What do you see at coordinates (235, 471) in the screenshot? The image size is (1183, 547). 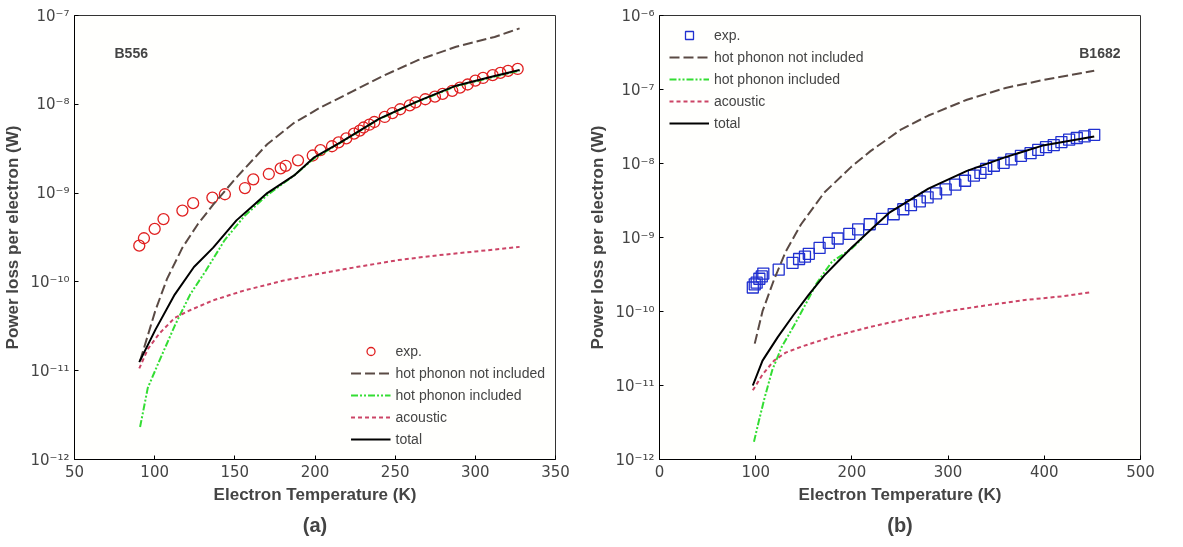 I see `x-tick-label: 150` at bounding box center [235, 471].